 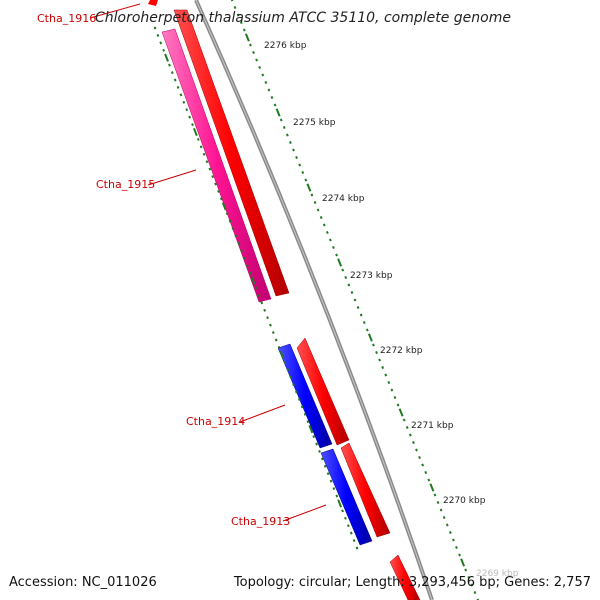 What do you see at coordinates (67, 18) in the screenshot?
I see `gene-label-ctha-1916: Ctha_1916` at bounding box center [67, 18].